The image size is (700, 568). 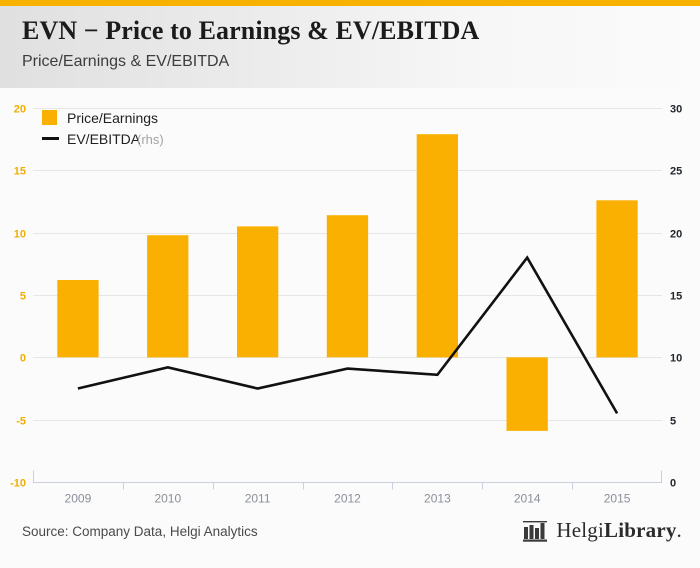 What do you see at coordinates (437, 499) in the screenshot?
I see `x-axis-tick-label: 2013` at bounding box center [437, 499].